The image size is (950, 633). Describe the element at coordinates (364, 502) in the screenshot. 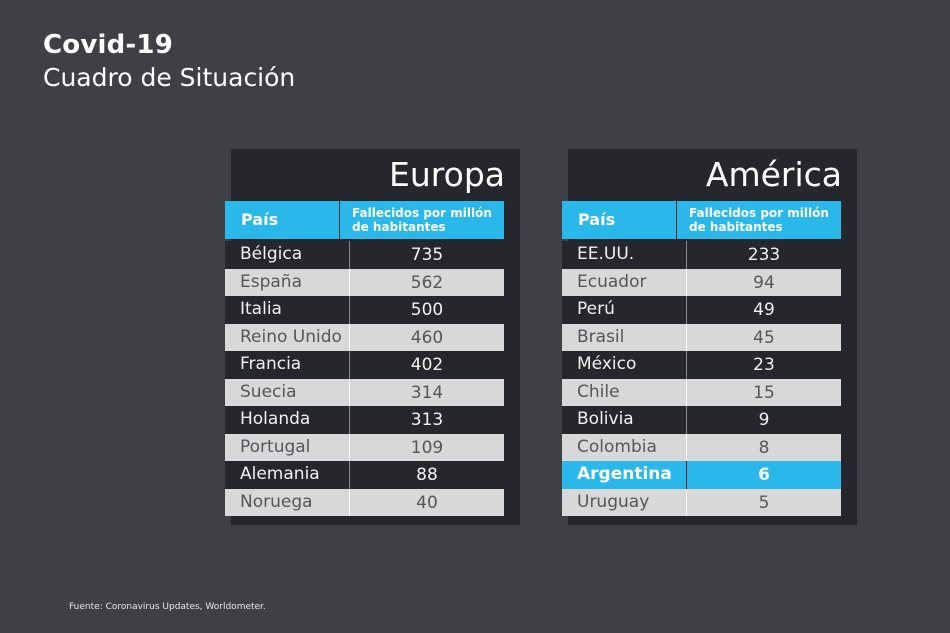

I see `table-row: Noruega 40` at that location.